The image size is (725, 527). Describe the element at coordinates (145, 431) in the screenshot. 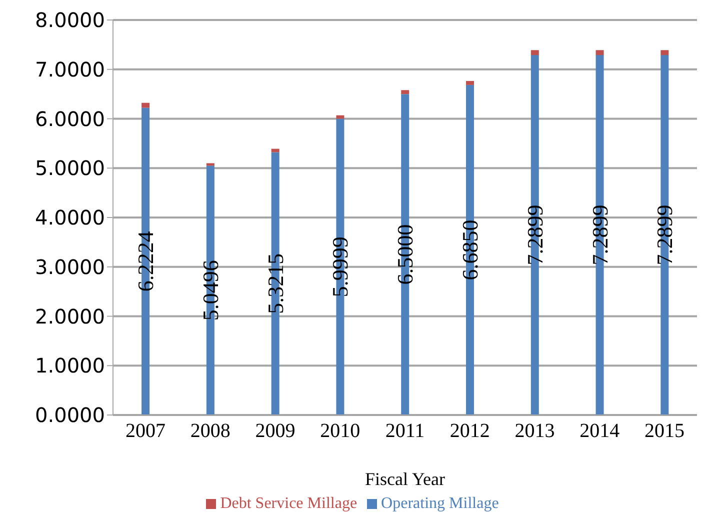

I see `x-tick-label: 2007` at that location.